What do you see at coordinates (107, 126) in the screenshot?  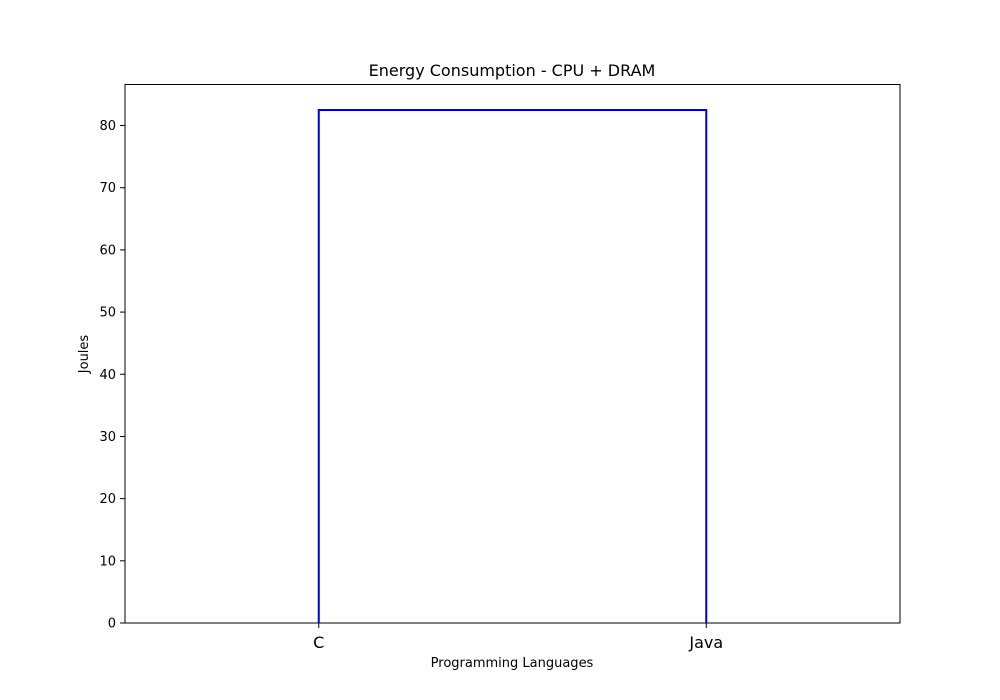 I see `y-tick-label: 80` at bounding box center [107, 126].